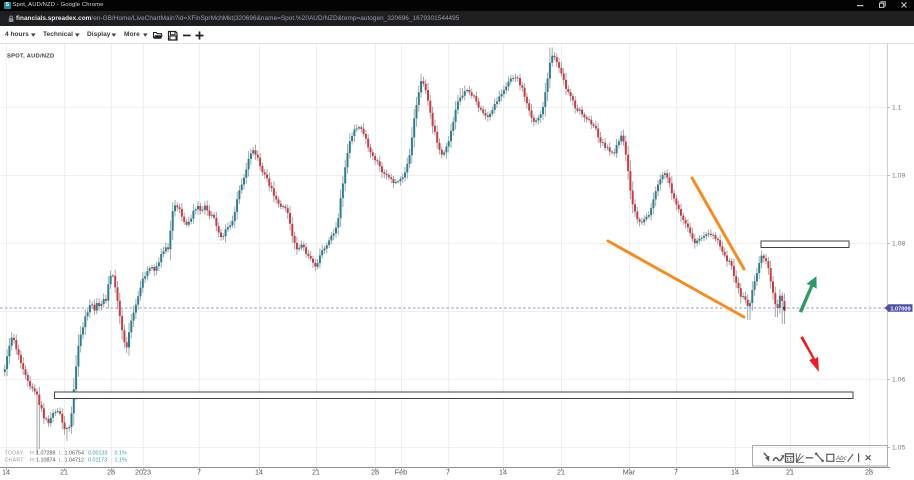 The height and width of the screenshot is (480, 914). What do you see at coordinates (629, 472) in the screenshot?
I see `svg-text: Mar` at bounding box center [629, 472].